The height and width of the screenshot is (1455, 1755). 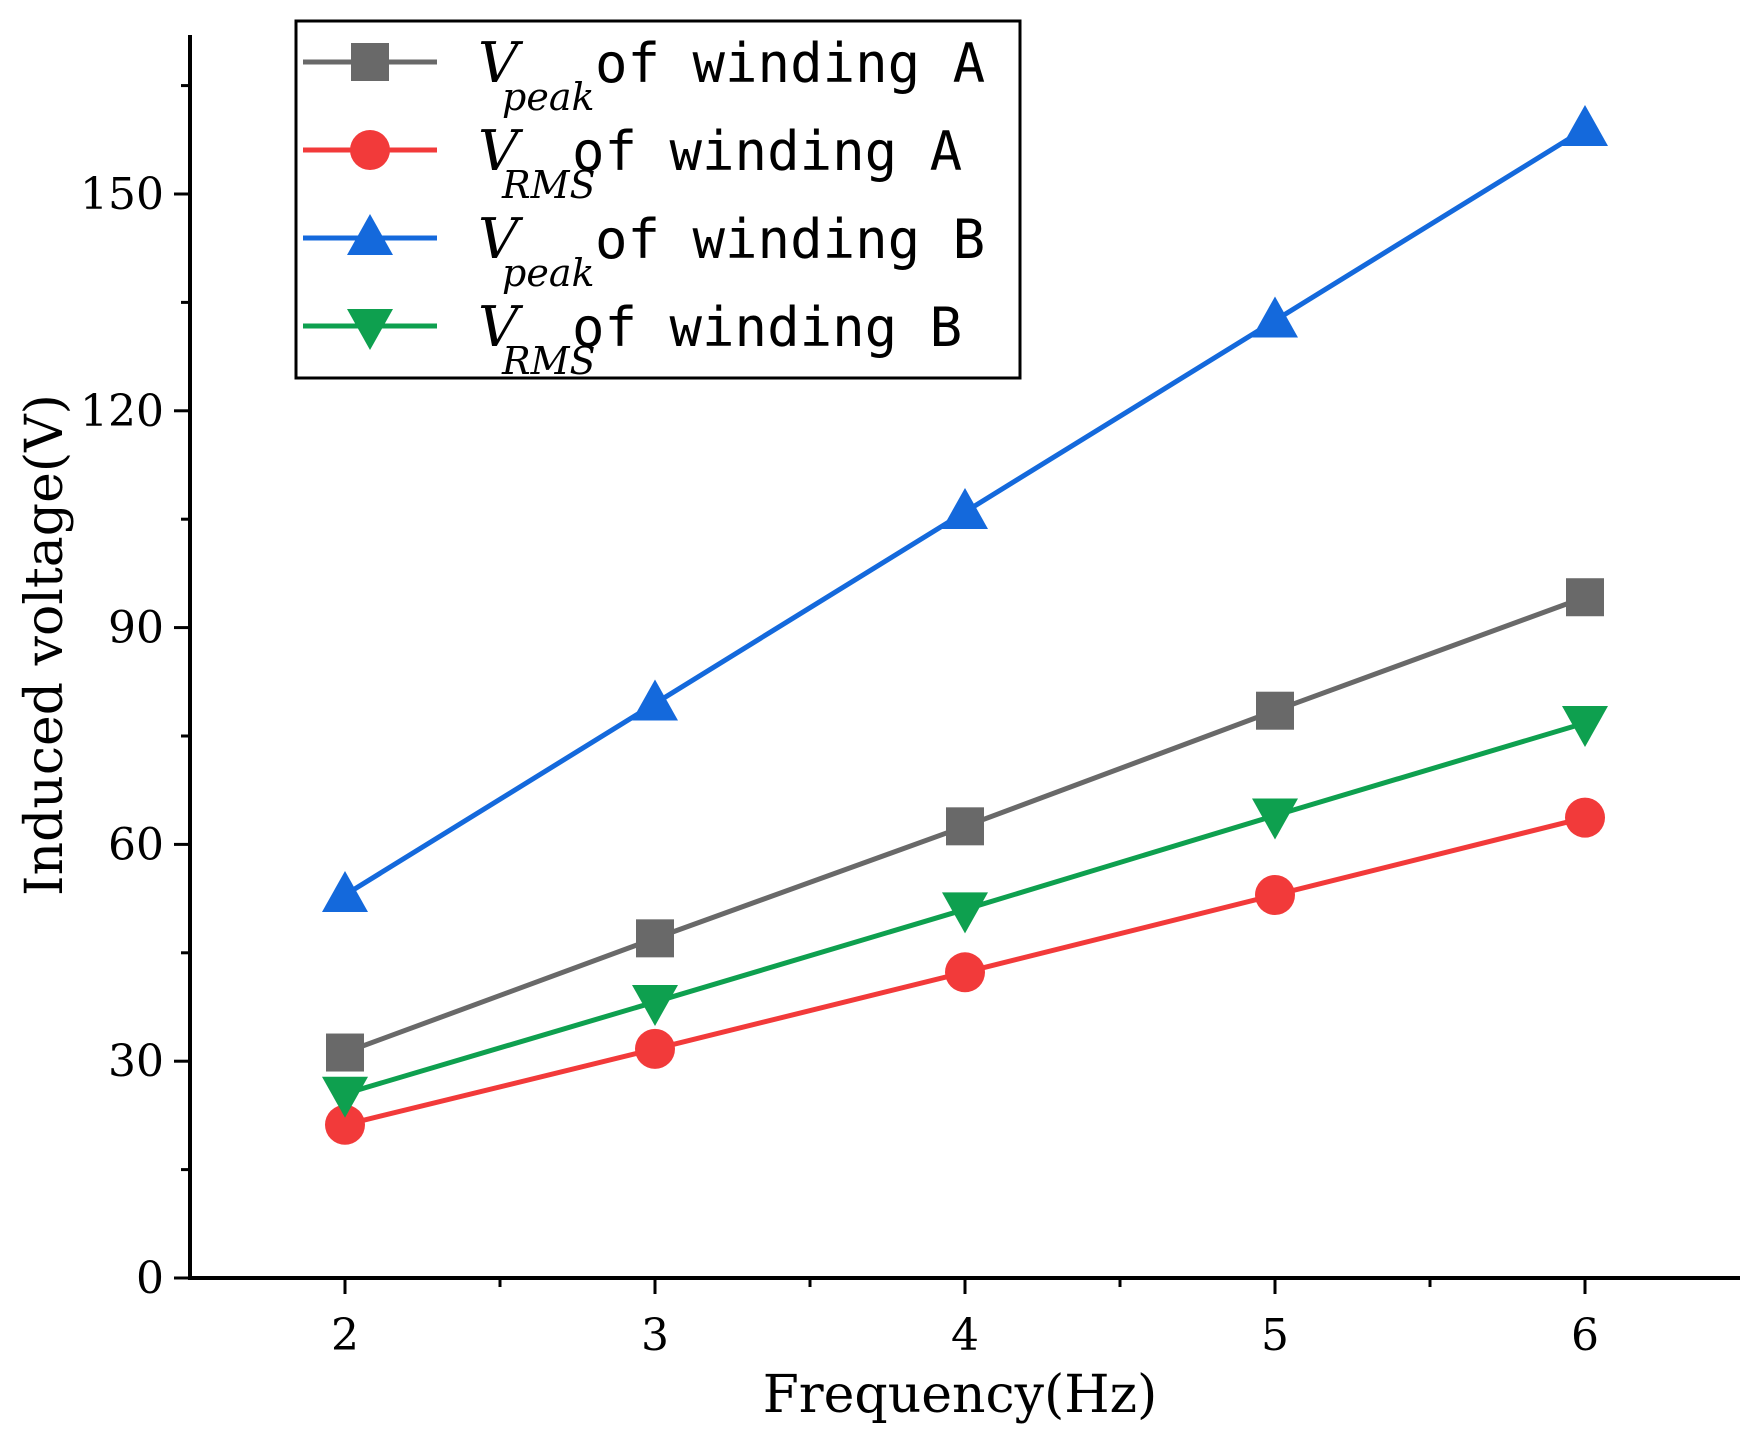 I want to click on x-tick-label: 6, so click(x=1585, y=1335).